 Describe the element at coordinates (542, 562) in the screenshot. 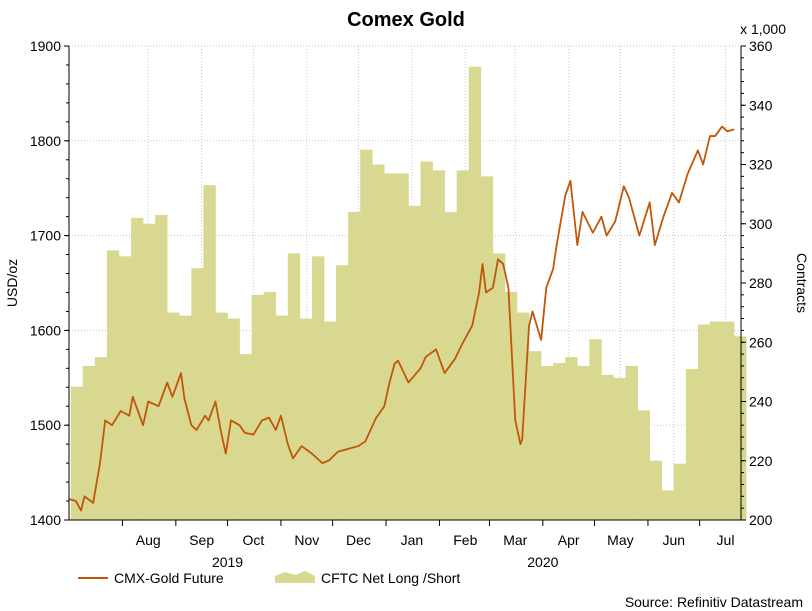

I see `year-label: 2020` at that location.